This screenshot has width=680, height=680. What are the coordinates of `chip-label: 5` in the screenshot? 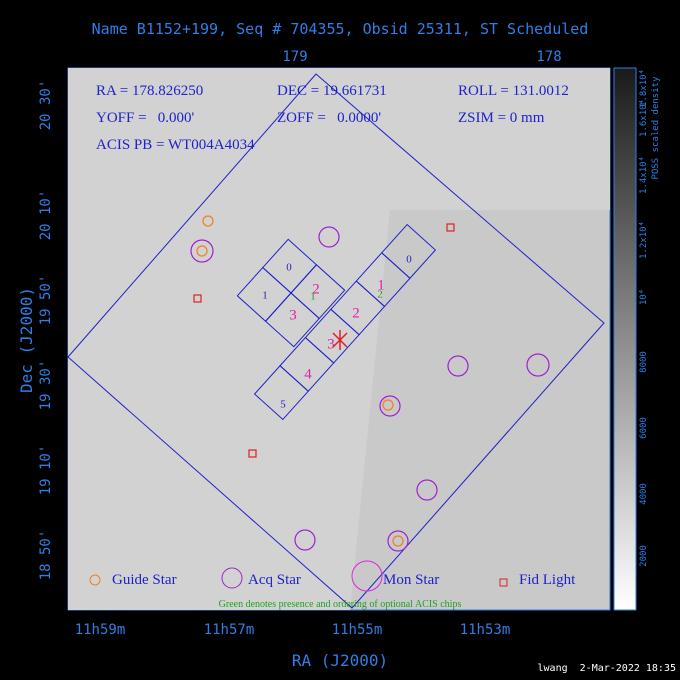 It's located at (283, 405).